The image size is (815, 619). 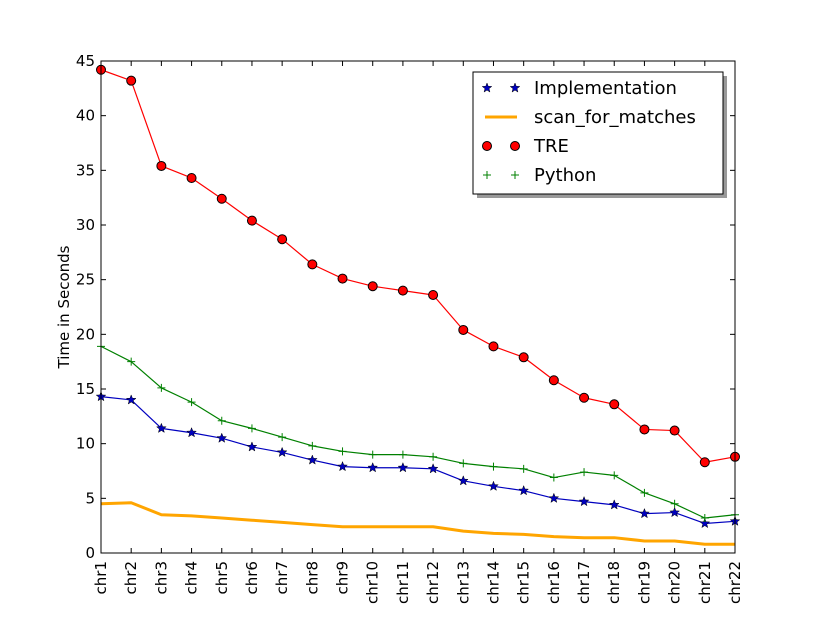 I want to click on series-scan-for-matches, so click(x=417, y=523).